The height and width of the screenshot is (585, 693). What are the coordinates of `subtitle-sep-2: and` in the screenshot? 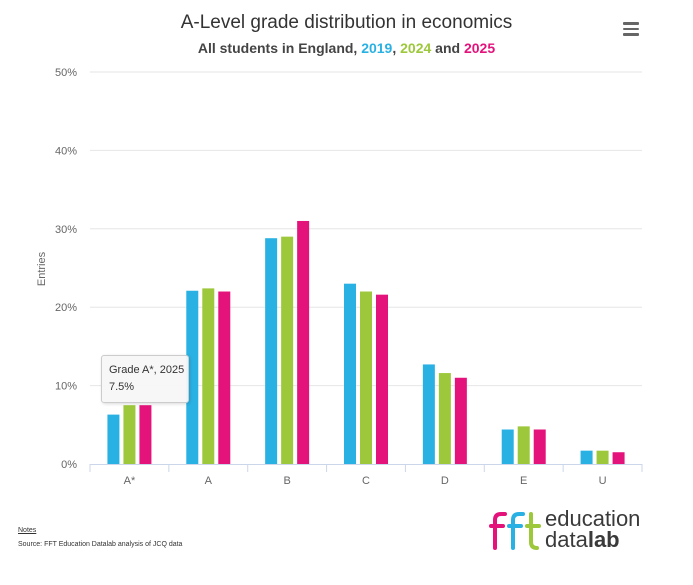 It's located at (447, 48).